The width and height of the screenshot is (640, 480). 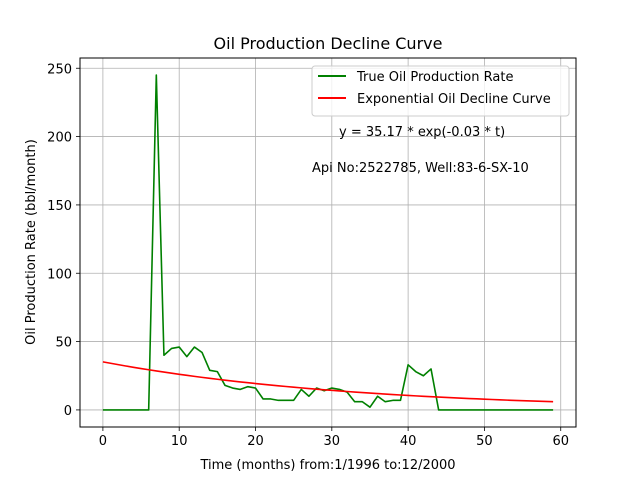 I want to click on chart-title: Oil Production Decline Curve, so click(x=328, y=43).